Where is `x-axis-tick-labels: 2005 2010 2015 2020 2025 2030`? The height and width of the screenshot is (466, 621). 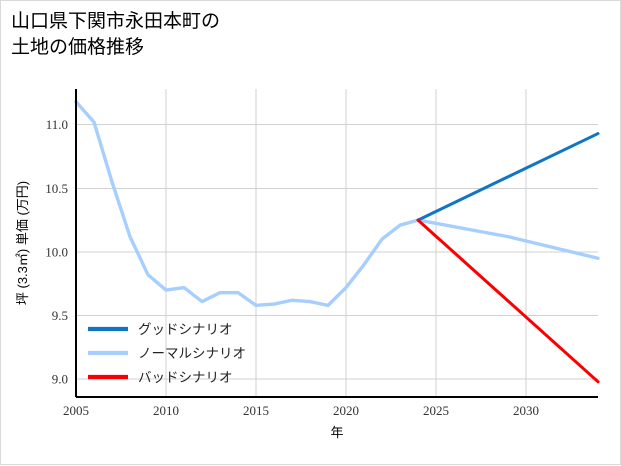 x-axis-tick-labels: 2005 2010 2015 2020 2025 2030 is located at coordinates (301, 410).